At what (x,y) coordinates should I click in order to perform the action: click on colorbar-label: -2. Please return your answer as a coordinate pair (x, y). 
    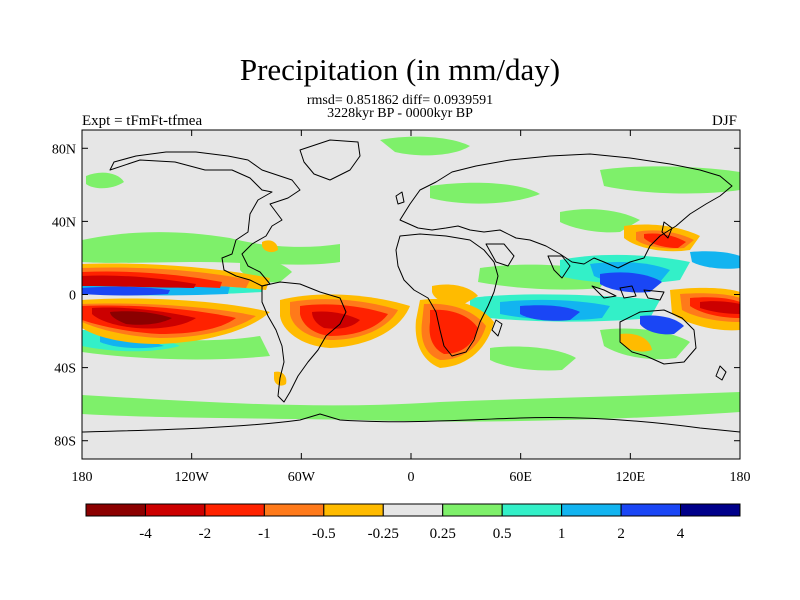
    Looking at the image, I should click on (205, 534).